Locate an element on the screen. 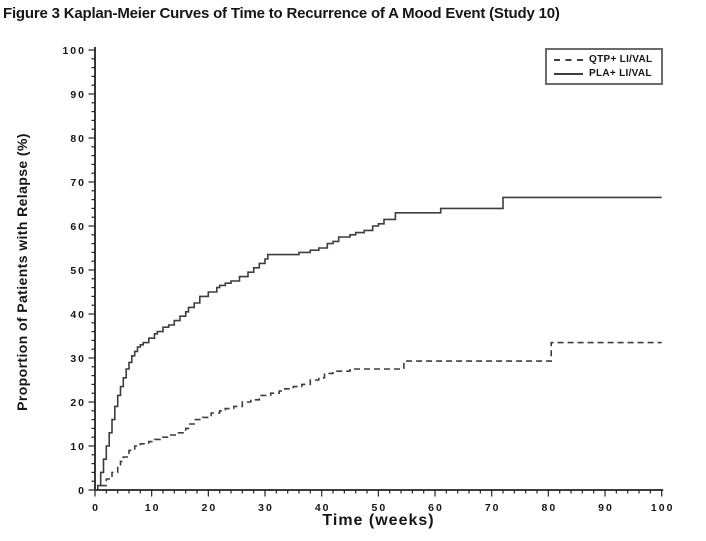  legend-entry-qtp: QTP+ LI/VAL is located at coordinates (604, 59).